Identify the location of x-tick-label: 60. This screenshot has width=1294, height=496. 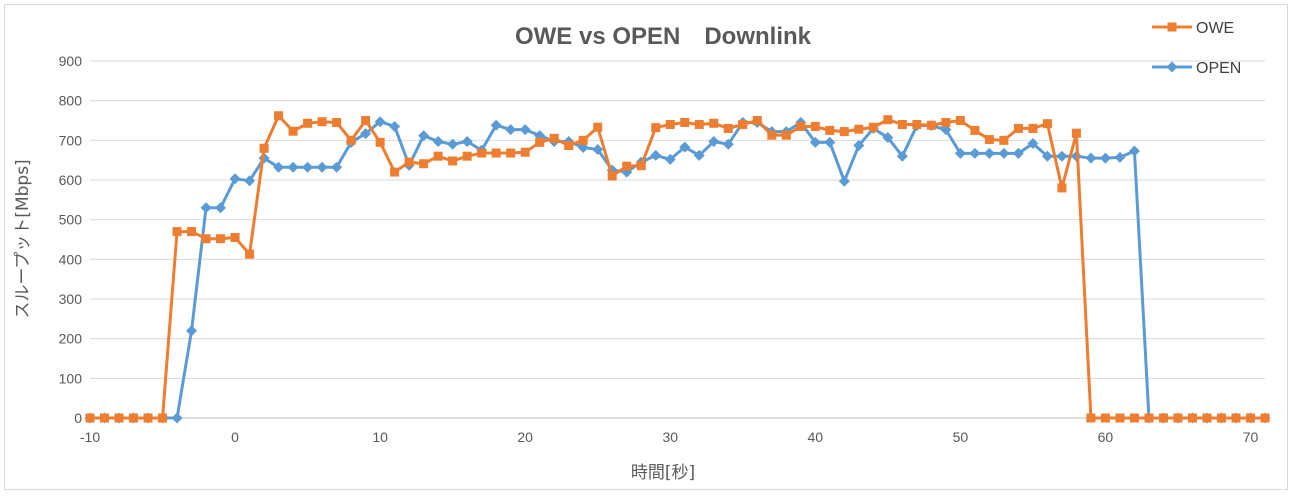
(1106, 437).